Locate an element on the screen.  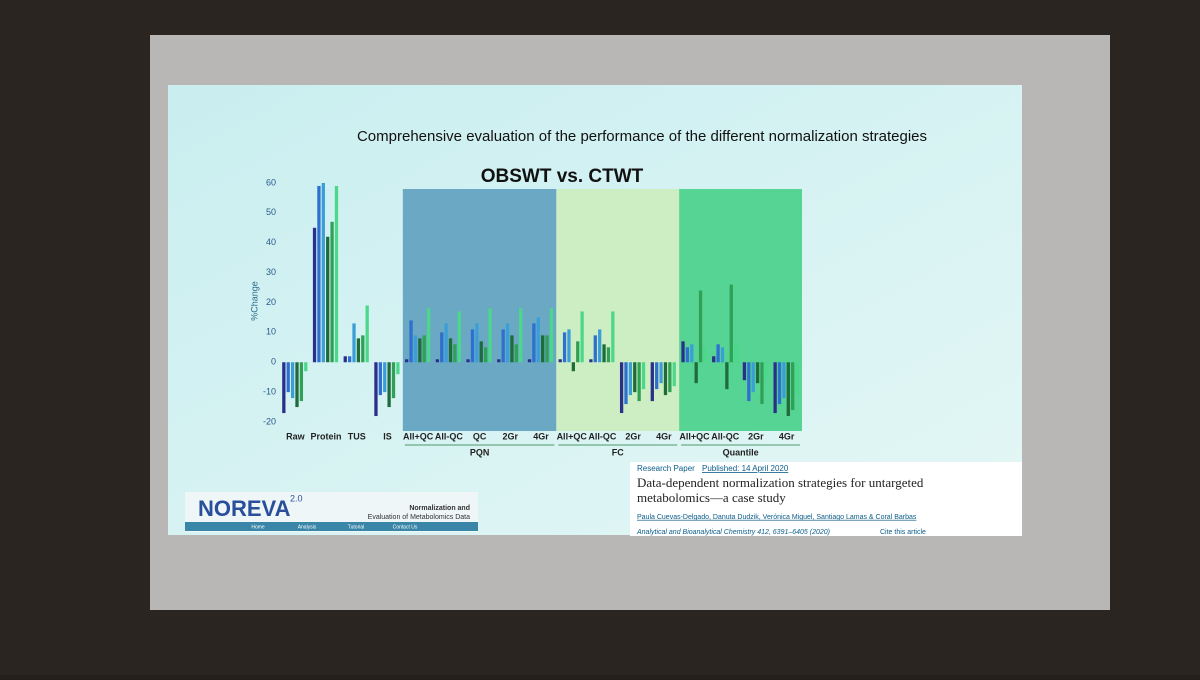
nav-item: Tutorial is located at coordinates (356, 527).